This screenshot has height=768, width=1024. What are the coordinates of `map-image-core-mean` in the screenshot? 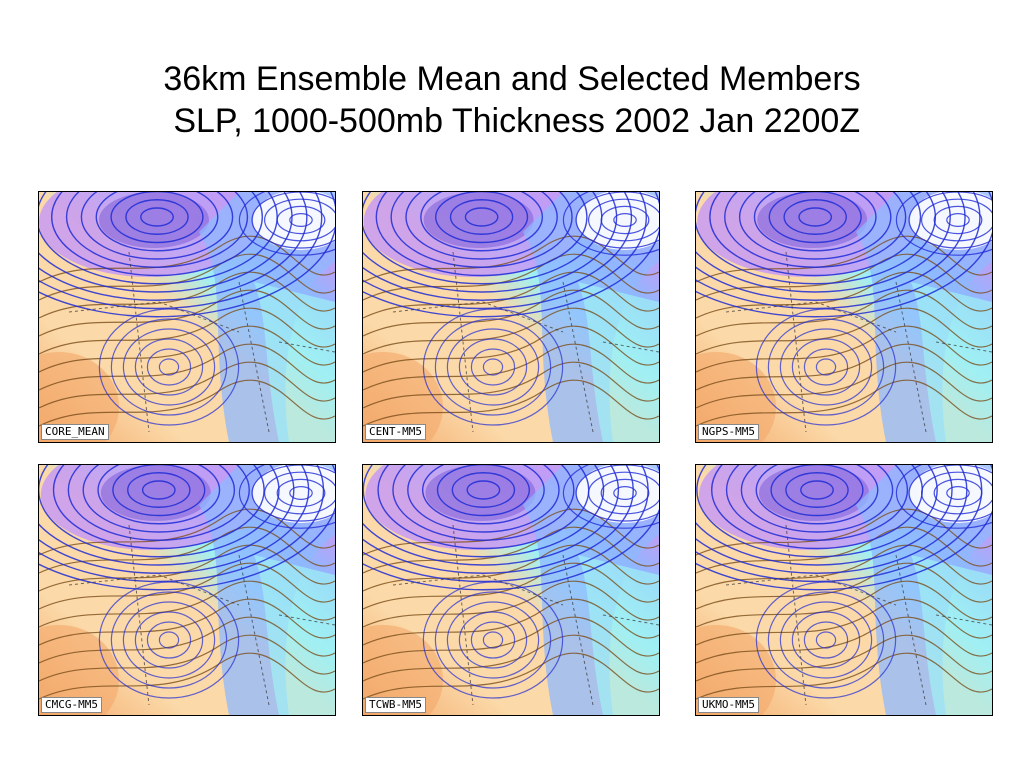 It's located at (187, 317).